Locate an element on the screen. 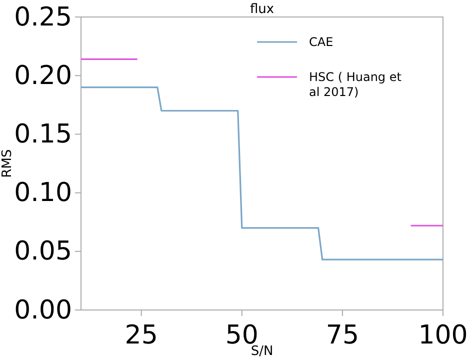  y-axis-title: RMS is located at coordinates (7, 163).